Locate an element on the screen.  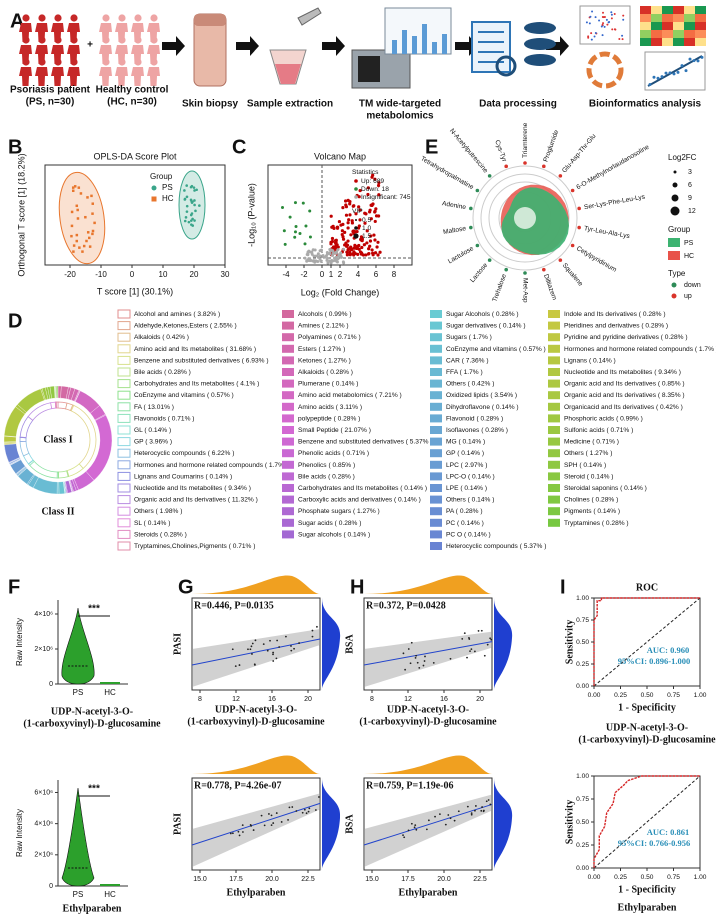
metabolite-label: Glu-Asp-Thr-Glu is located at coordinates (579, 154).